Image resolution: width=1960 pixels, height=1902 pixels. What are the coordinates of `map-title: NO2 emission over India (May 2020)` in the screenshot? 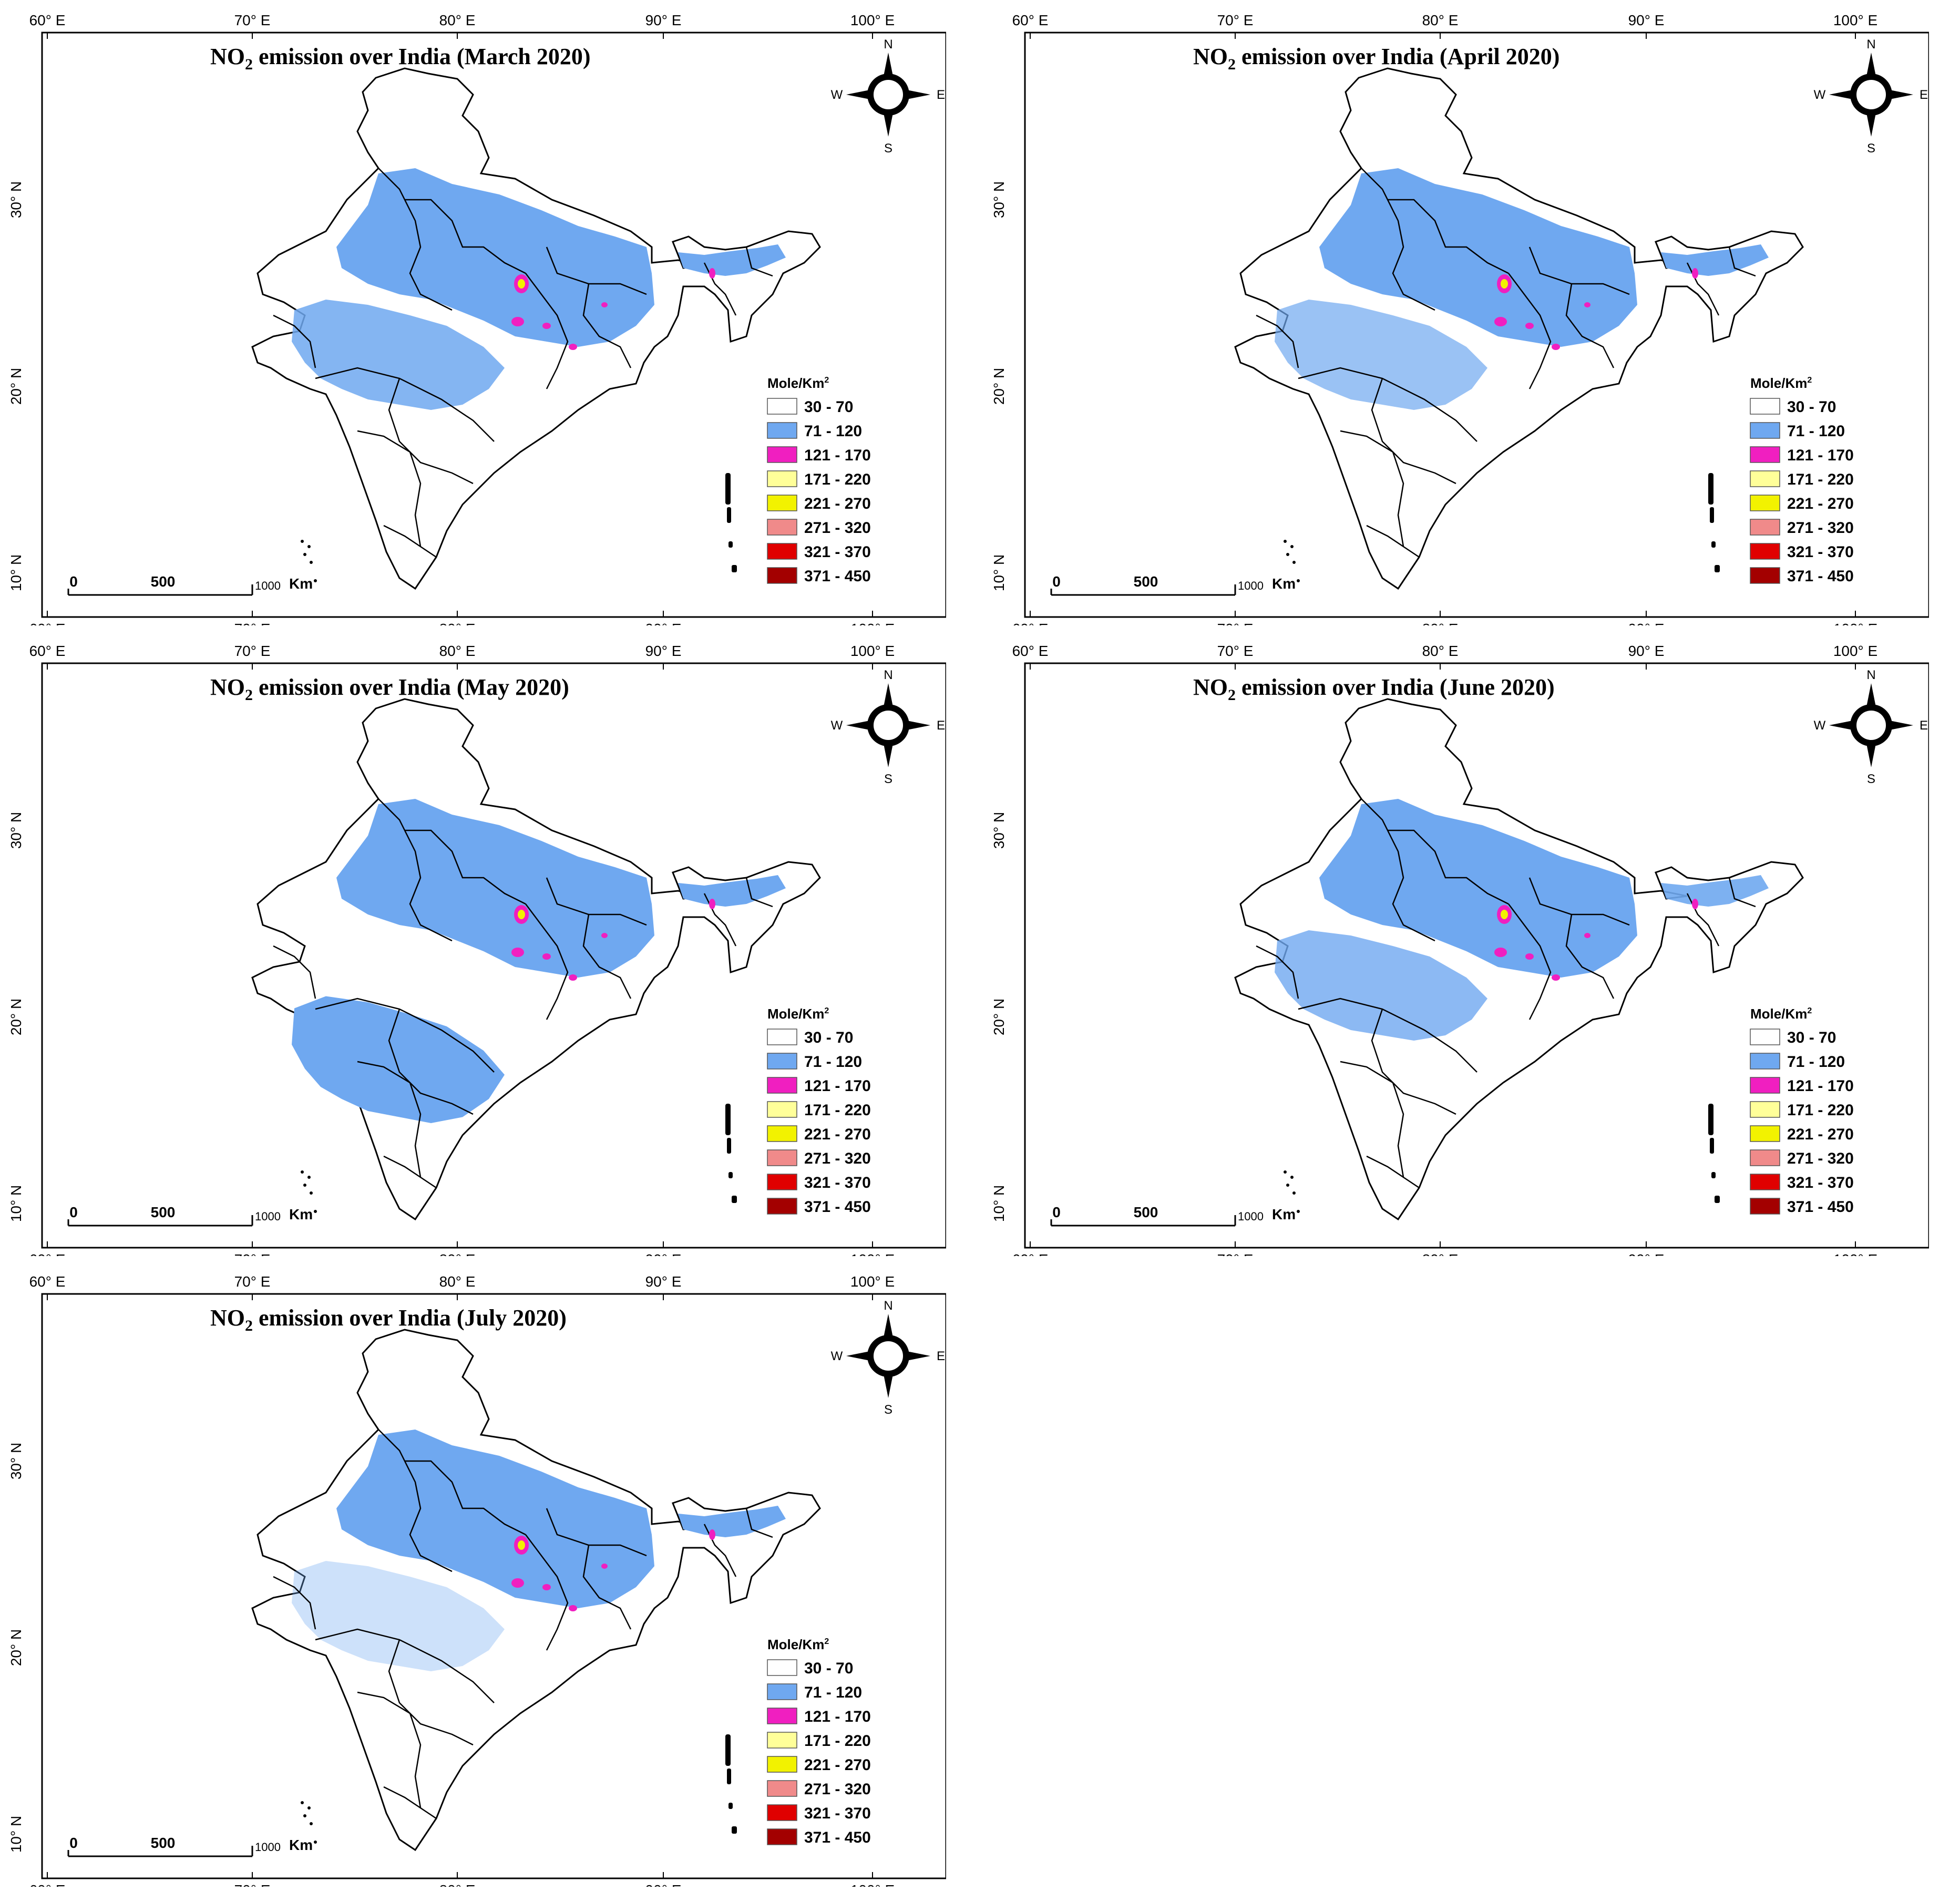 It's located at (389, 689).